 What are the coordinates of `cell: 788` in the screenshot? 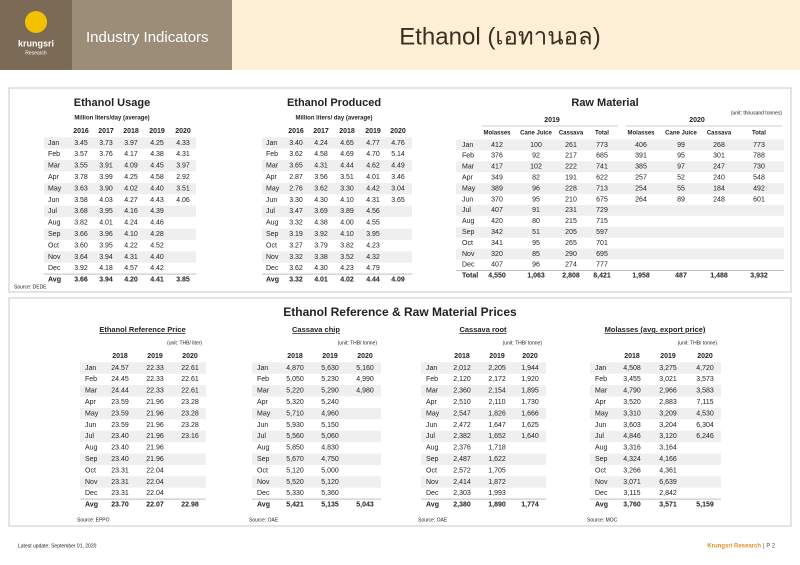 It's located at (759, 156).